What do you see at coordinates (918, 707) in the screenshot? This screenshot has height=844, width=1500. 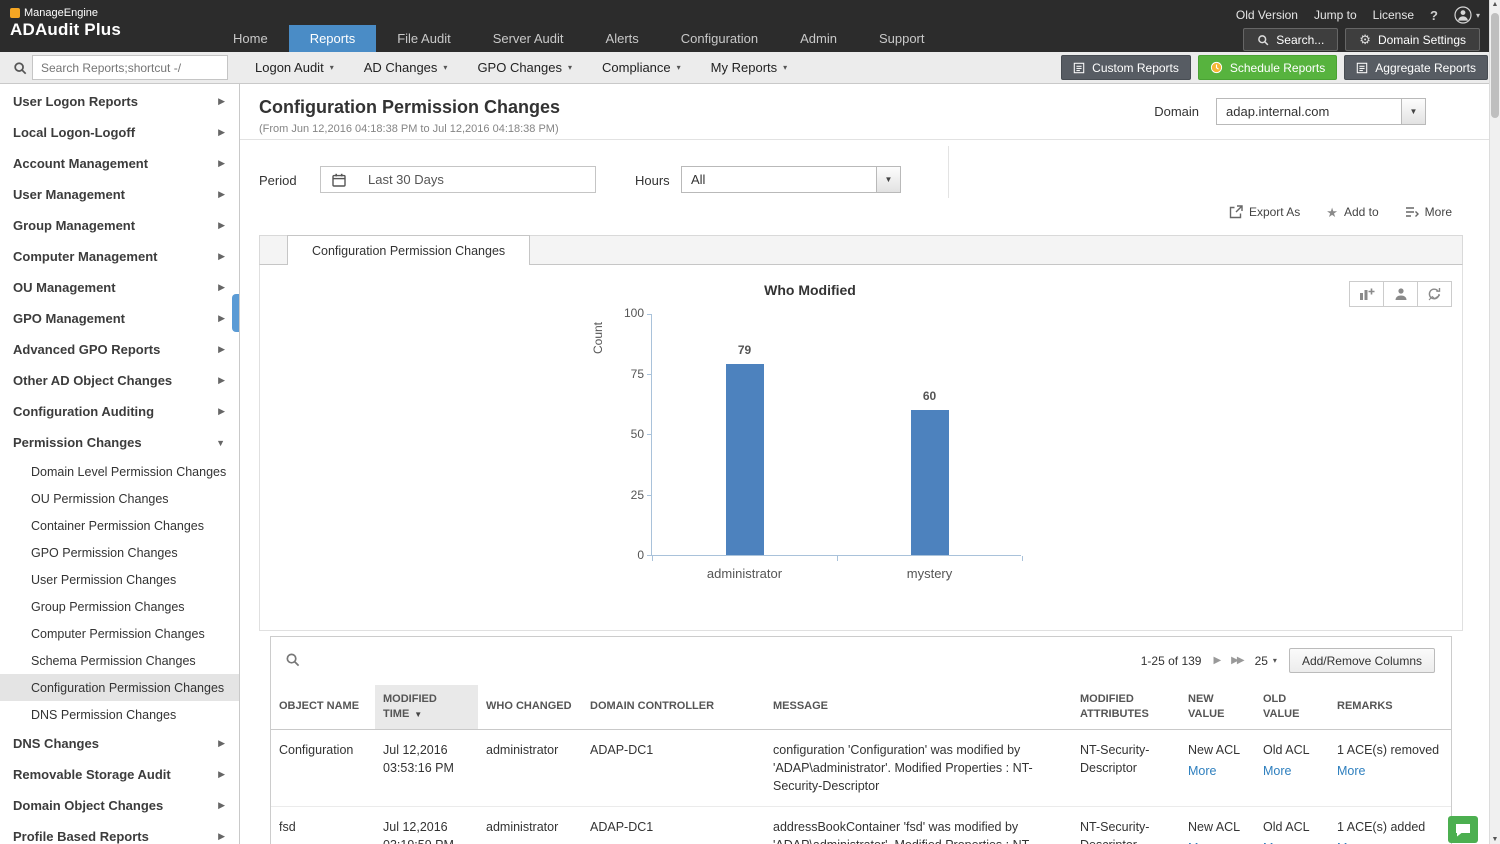 I see `column-header-message: MESSAGE` at bounding box center [918, 707].